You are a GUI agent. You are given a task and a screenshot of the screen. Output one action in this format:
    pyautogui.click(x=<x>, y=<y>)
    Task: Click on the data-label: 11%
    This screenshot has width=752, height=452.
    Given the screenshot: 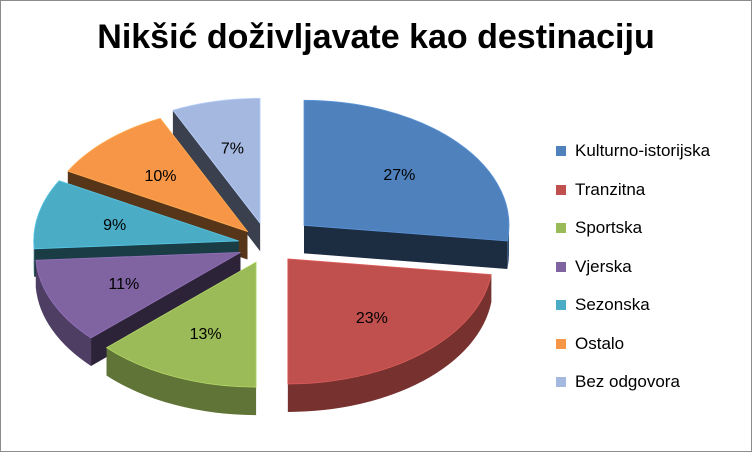 What is the action you would take?
    pyautogui.click(x=123, y=284)
    